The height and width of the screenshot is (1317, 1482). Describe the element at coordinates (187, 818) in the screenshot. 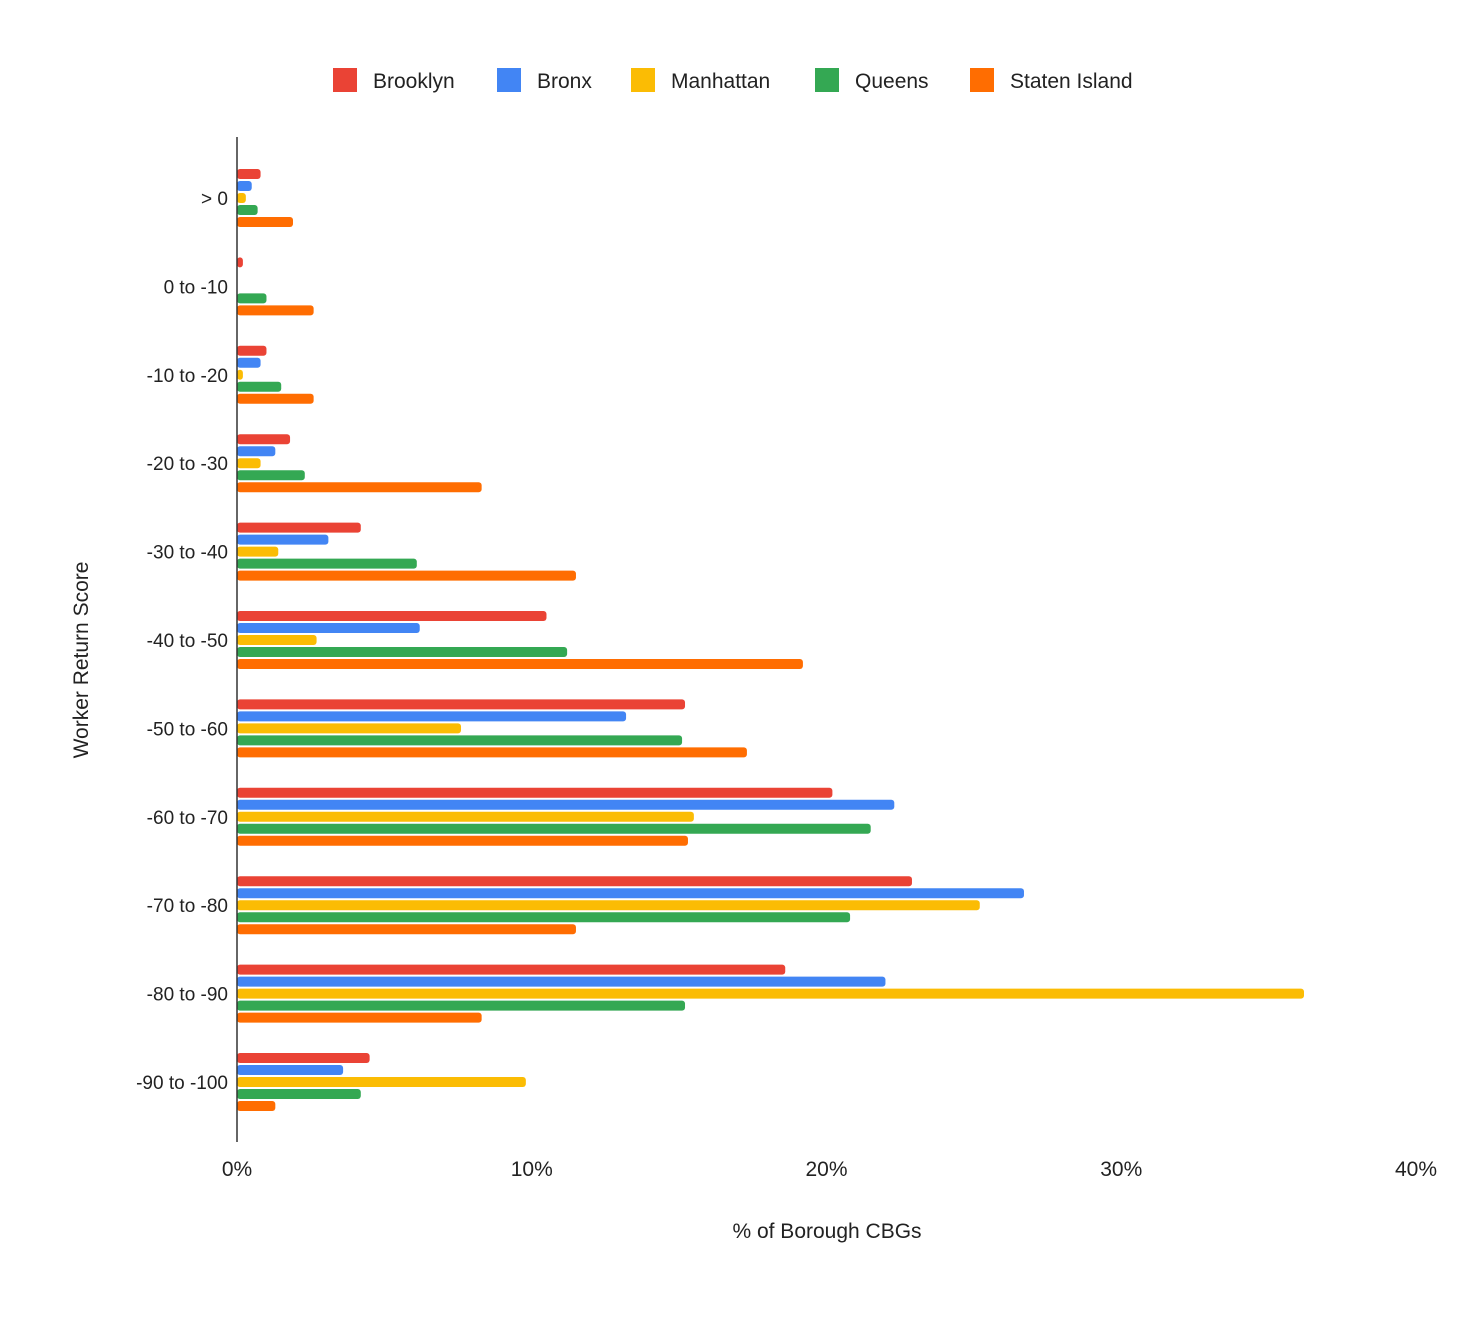

I see `y-tick-label: -60 to -70` at that location.